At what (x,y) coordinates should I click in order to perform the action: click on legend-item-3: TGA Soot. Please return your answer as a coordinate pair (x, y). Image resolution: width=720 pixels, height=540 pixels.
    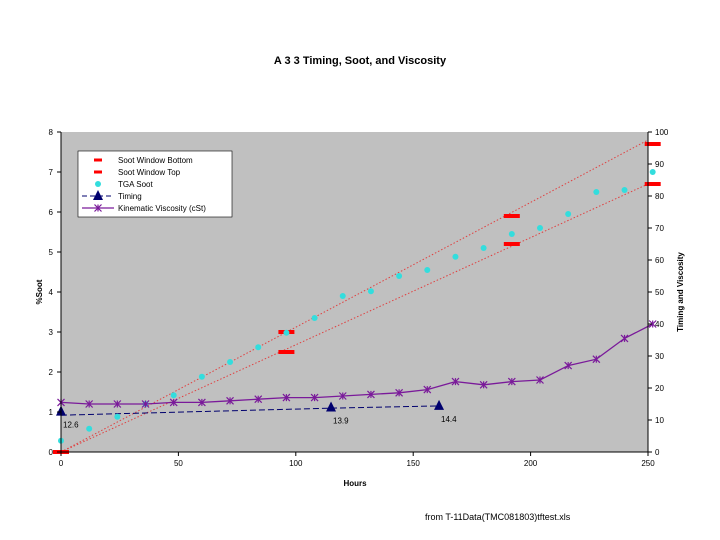
    Looking at the image, I should click on (124, 184).